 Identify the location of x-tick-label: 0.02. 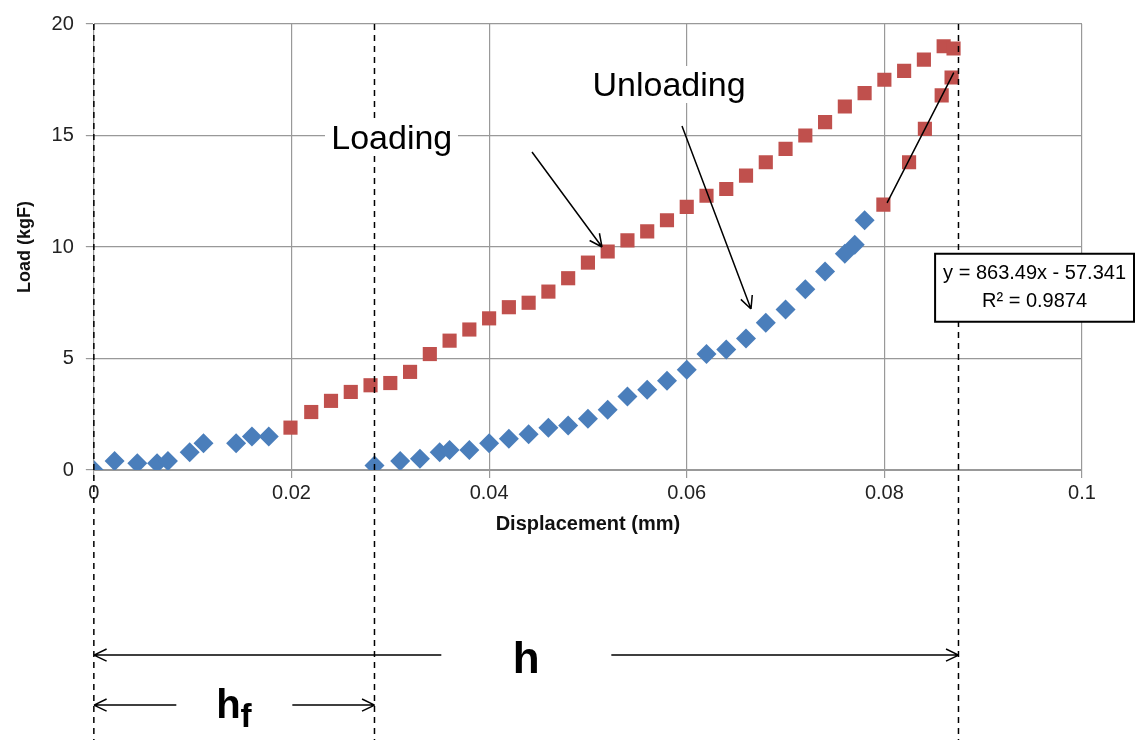
(291, 491).